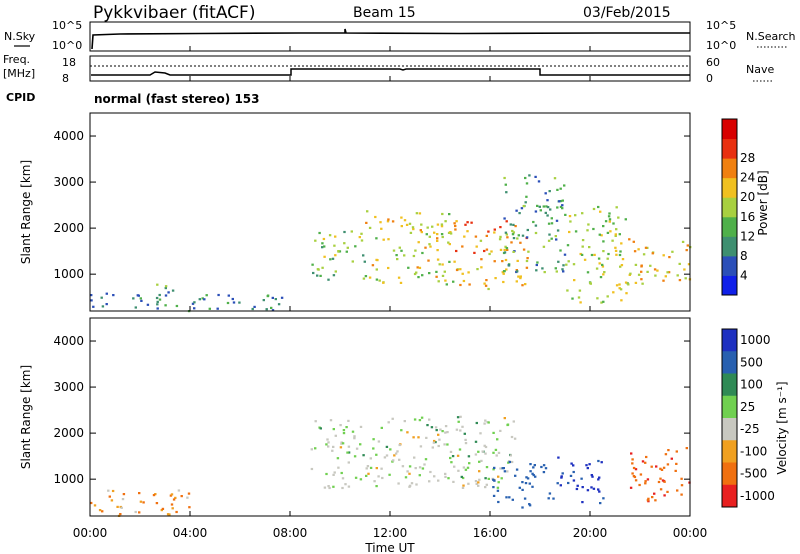 This screenshot has height=554, width=800. Describe the element at coordinates (26, 212) in the screenshot. I see `power-ylabel: Slant Range [km]` at that location.